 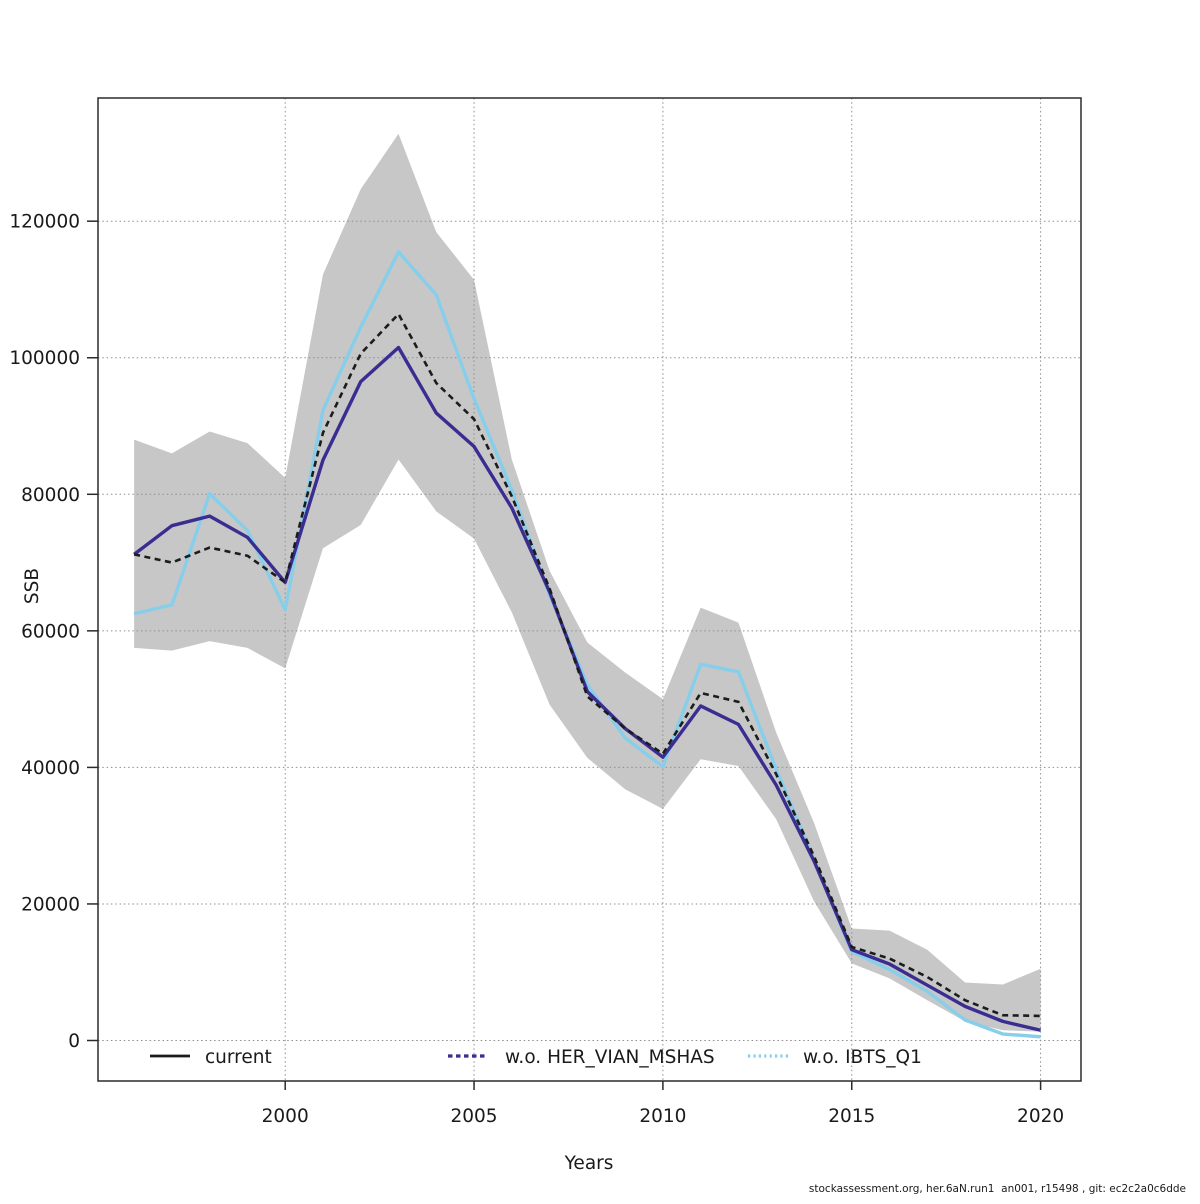 What do you see at coordinates (74, 1041) in the screenshot?
I see `y-tick-label: 0` at bounding box center [74, 1041].